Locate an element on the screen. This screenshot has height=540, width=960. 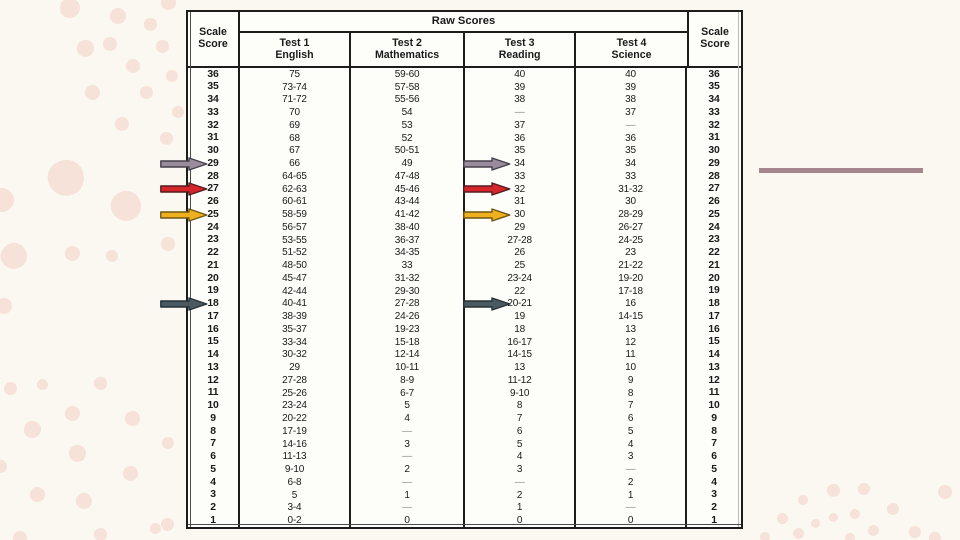
math-raw-score-cell: 4 is located at coordinates (408, 418).